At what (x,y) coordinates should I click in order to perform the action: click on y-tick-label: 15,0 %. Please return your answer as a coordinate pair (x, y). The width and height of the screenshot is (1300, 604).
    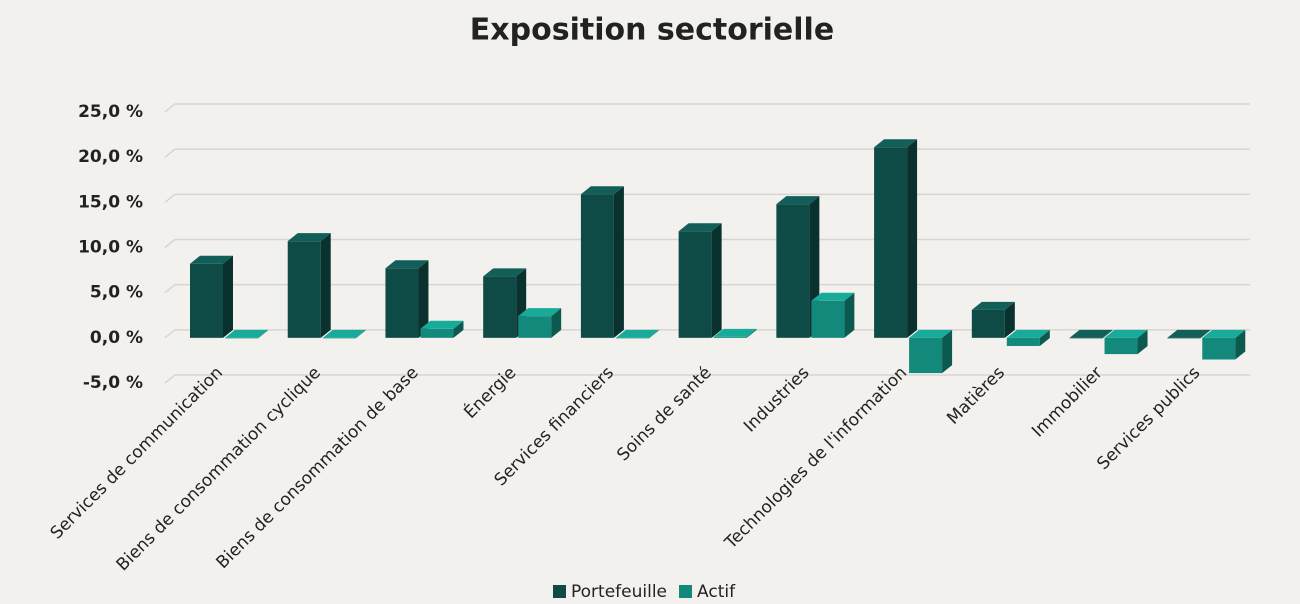
    Looking at the image, I should click on (110, 202).